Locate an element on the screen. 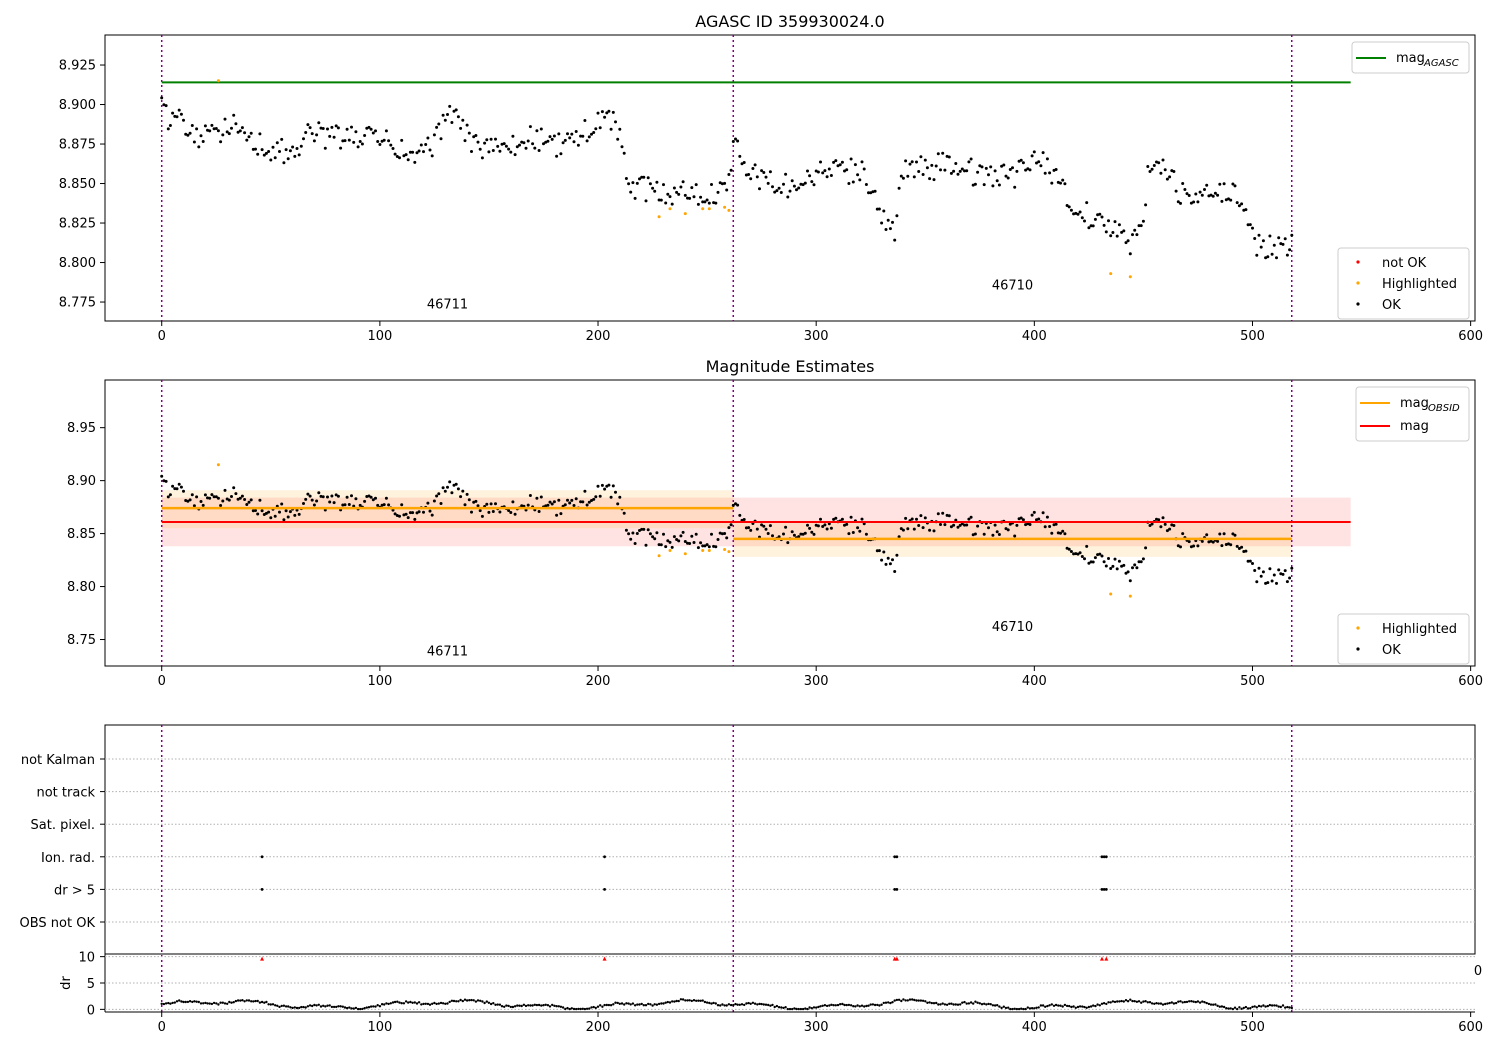 Image resolution: width=1500 pixels, height=1050 pixels. dr-clipped-marker is located at coordinates (1101, 958).